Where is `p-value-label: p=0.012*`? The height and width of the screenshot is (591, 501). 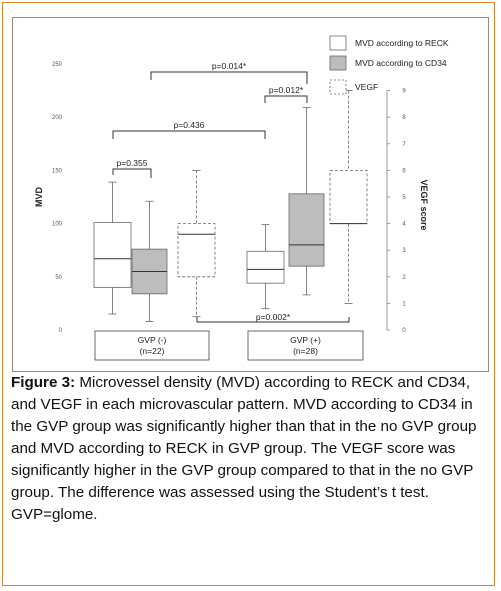
p-value-label: p=0.012* is located at coordinates (286, 90).